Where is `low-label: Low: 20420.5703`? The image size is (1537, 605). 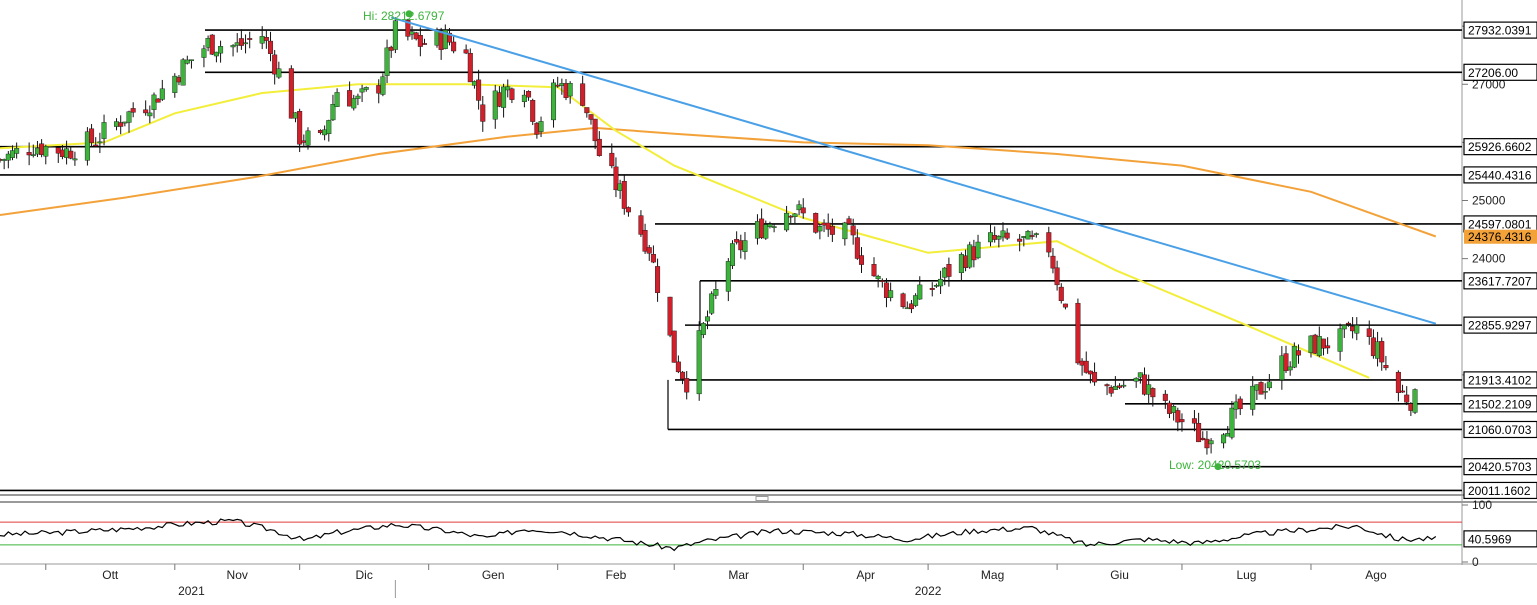 low-label: Low: 20420.5703 is located at coordinates (1215, 465).